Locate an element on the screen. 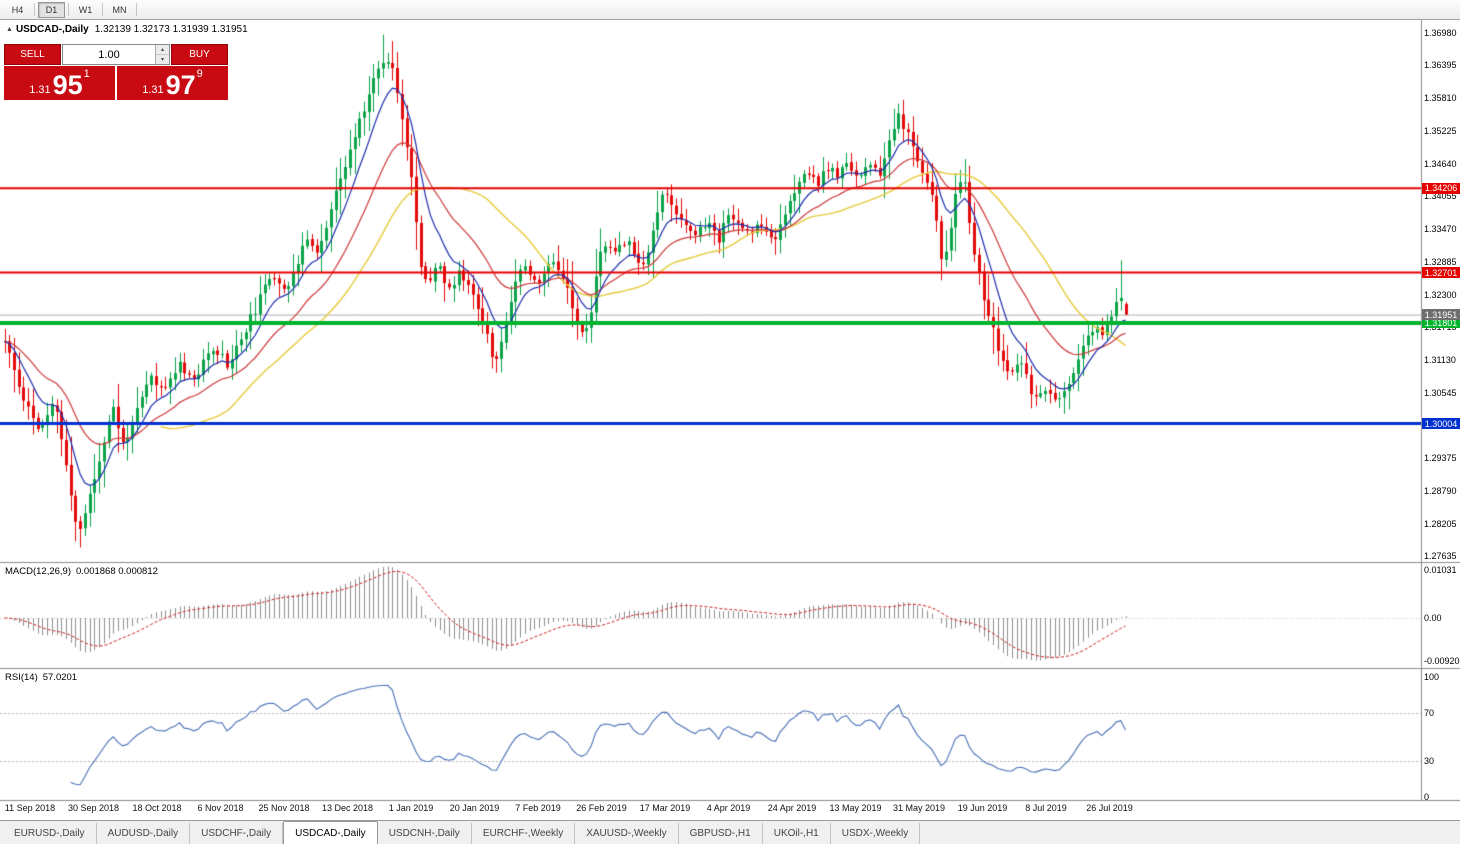 This screenshot has width=1460, height=844. price-axis-label: 1.35225 is located at coordinates (1440, 130).